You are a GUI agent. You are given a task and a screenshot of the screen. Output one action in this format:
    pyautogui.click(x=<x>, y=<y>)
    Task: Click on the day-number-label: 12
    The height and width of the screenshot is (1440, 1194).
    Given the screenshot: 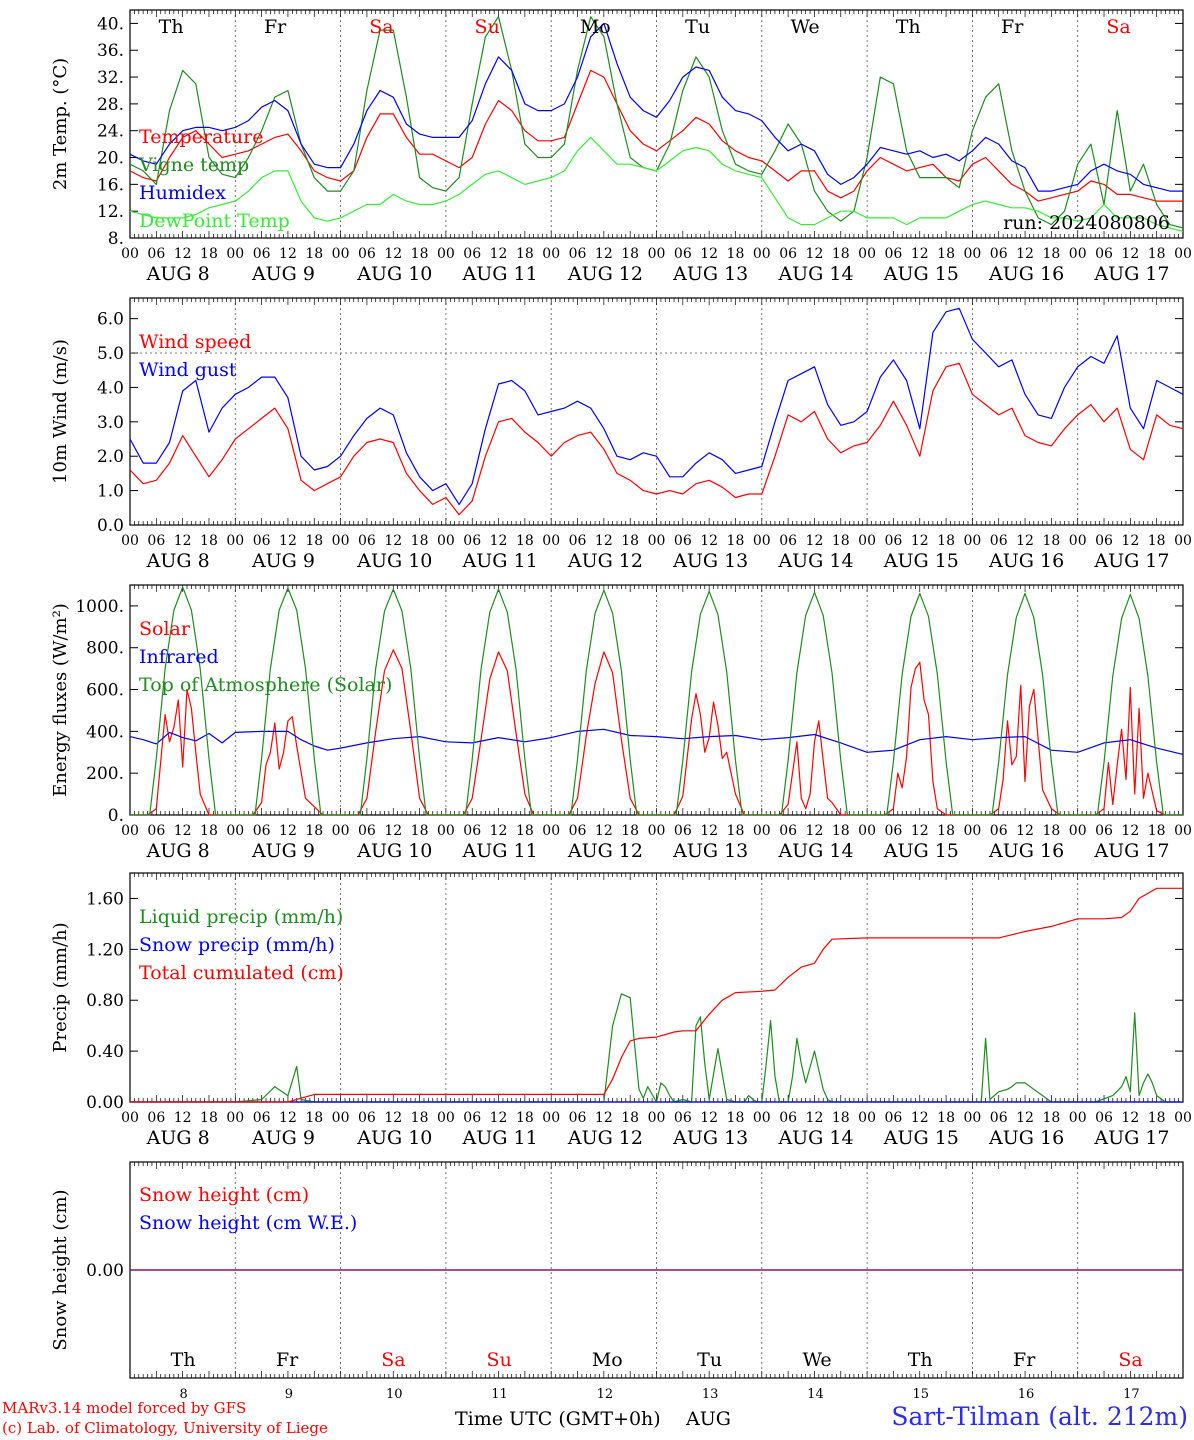 What is the action you would take?
    pyautogui.click(x=605, y=1394)
    